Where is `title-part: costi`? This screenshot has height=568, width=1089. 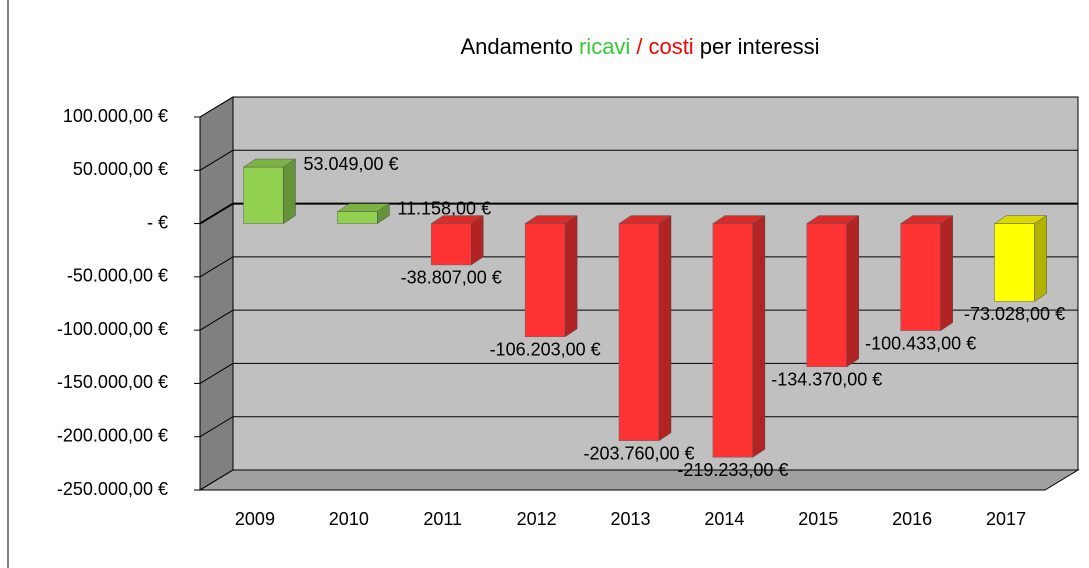 title-part: costi is located at coordinates (670, 46).